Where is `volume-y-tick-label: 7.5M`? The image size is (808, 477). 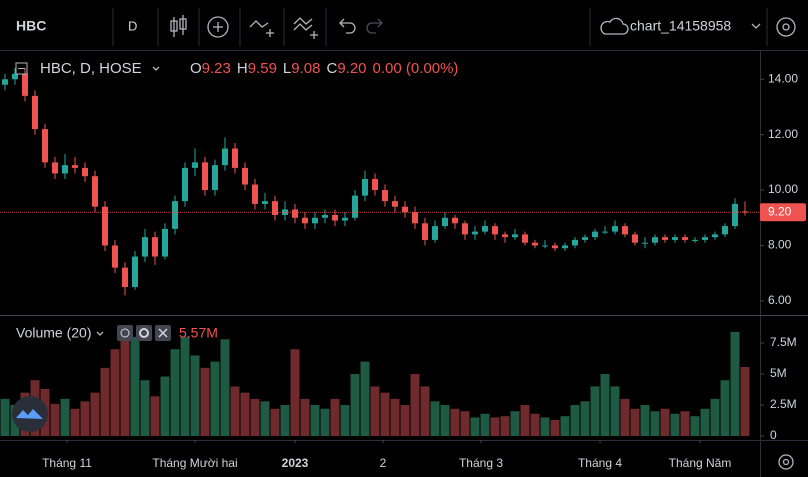 volume-y-tick-label: 7.5M is located at coordinates (783, 342).